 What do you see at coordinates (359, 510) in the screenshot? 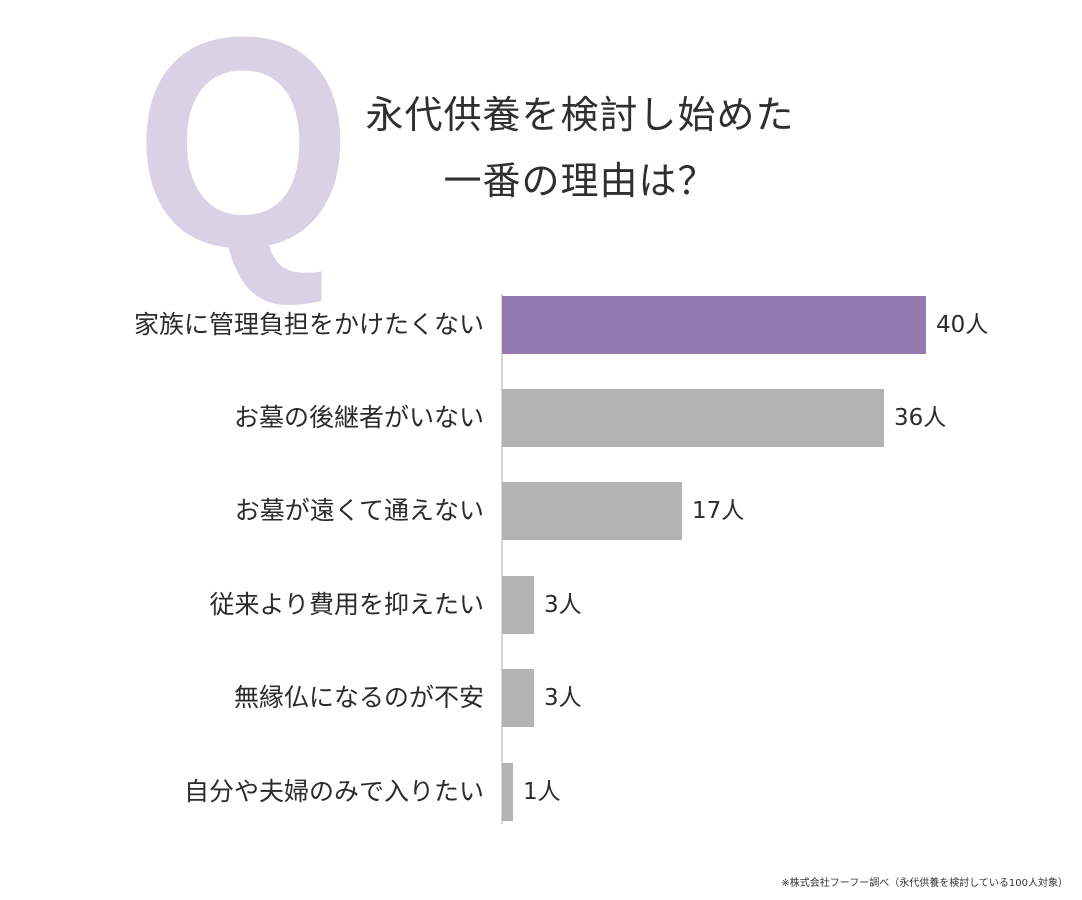
I see `category-label: お墓が遠くて通えない` at bounding box center [359, 510].